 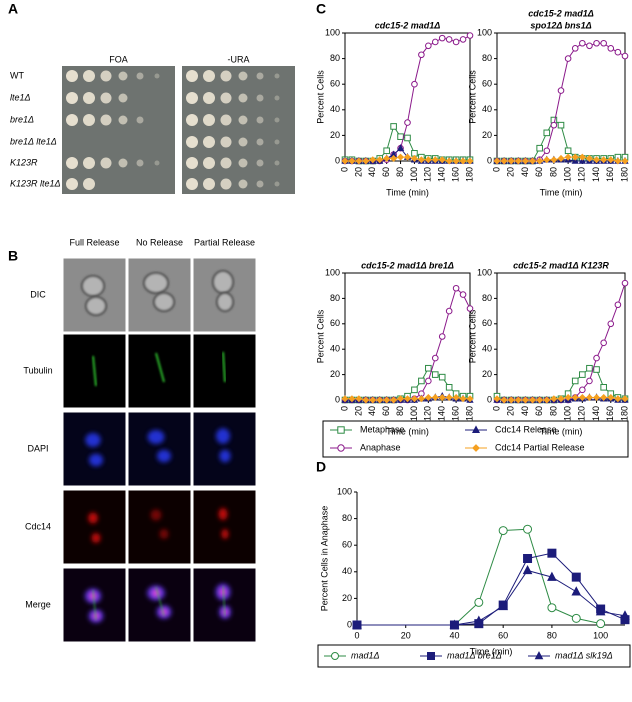 What do you see at coordinates (503, 635) in the screenshot?
I see `x-tick-label: 60` at bounding box center [503, 635].